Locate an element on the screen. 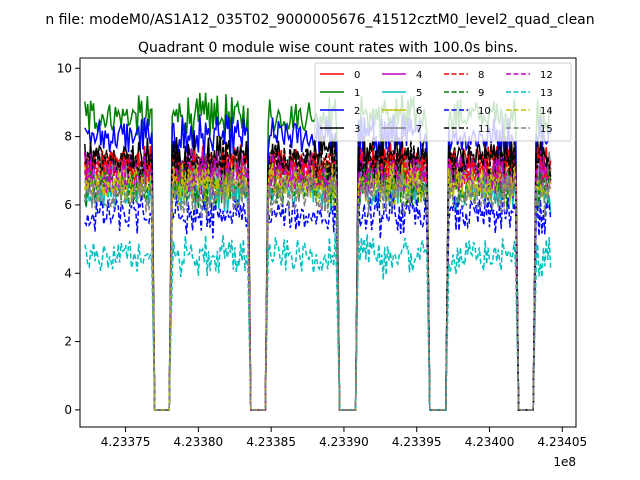 This screenshot has width=640, height=480. legend-label-8: 8 is located at coordinates (481, 75).